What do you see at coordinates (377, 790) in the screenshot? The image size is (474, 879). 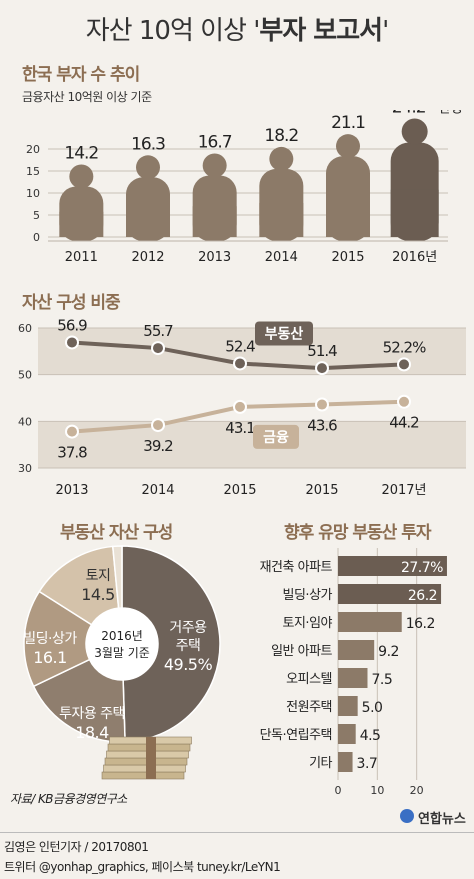 I see `x-tick-label: 10` at bounding box center [377, 790].